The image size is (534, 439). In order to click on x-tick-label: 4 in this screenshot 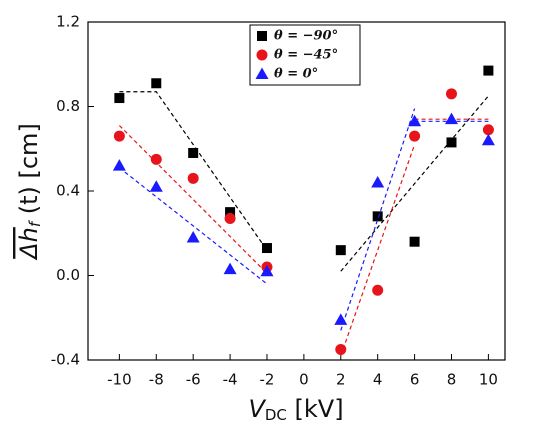, I will do `click(378, 380)`.